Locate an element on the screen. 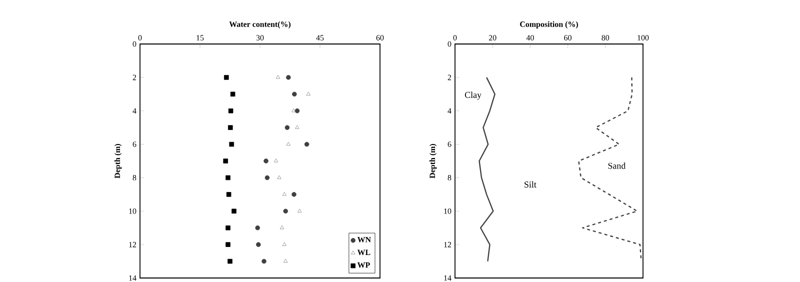  annotation: Sand is located at coordinates (617, 165).